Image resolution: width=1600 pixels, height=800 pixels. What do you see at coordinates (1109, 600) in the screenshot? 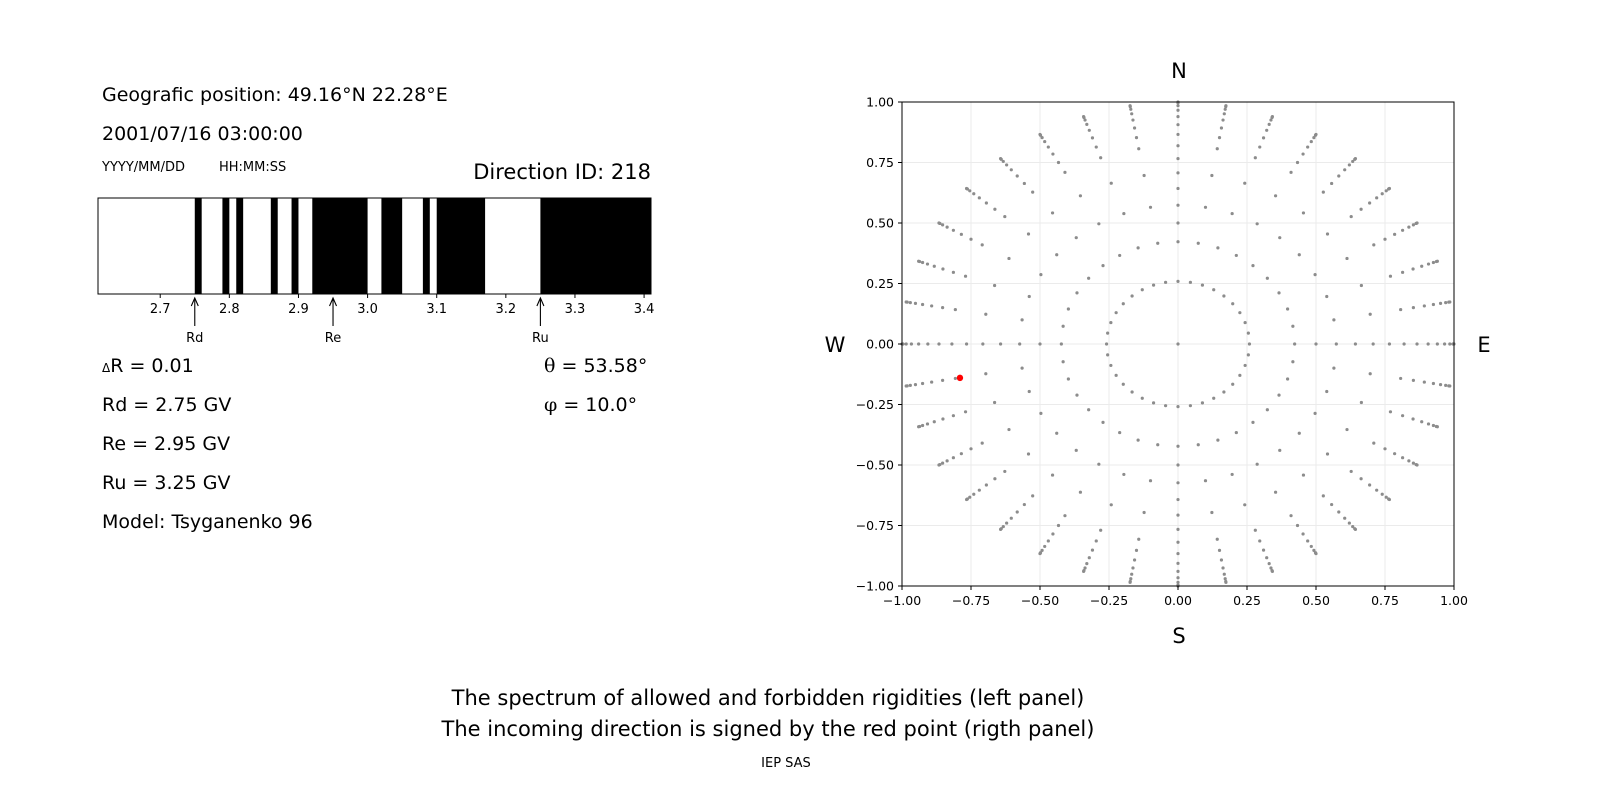
I see `x-tick-label: −0.25` at bounding box center [1109, 600].